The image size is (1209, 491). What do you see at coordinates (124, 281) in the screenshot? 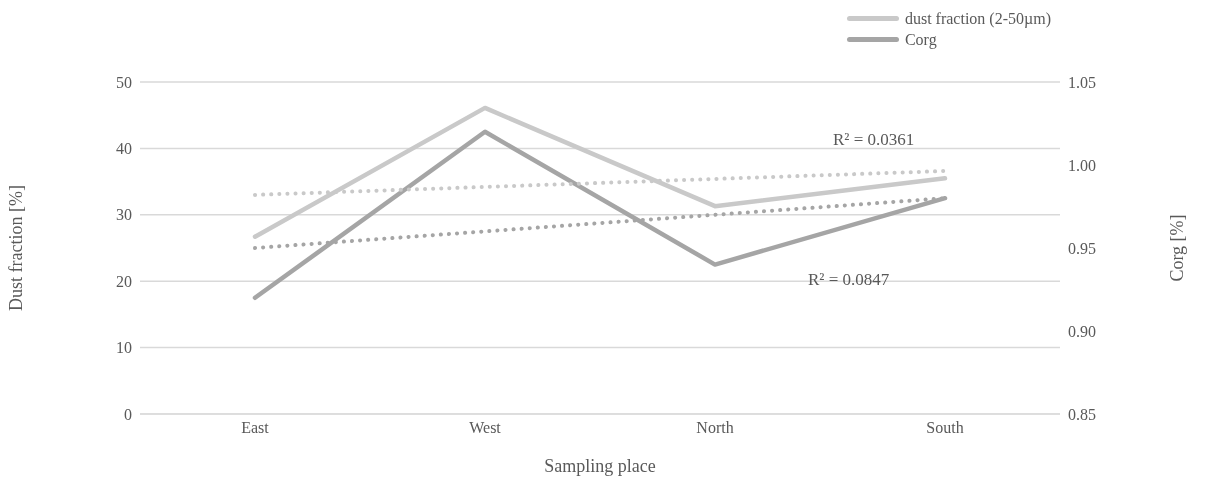
I see `y-tick-label: 20` at bounding box center [124, 281].